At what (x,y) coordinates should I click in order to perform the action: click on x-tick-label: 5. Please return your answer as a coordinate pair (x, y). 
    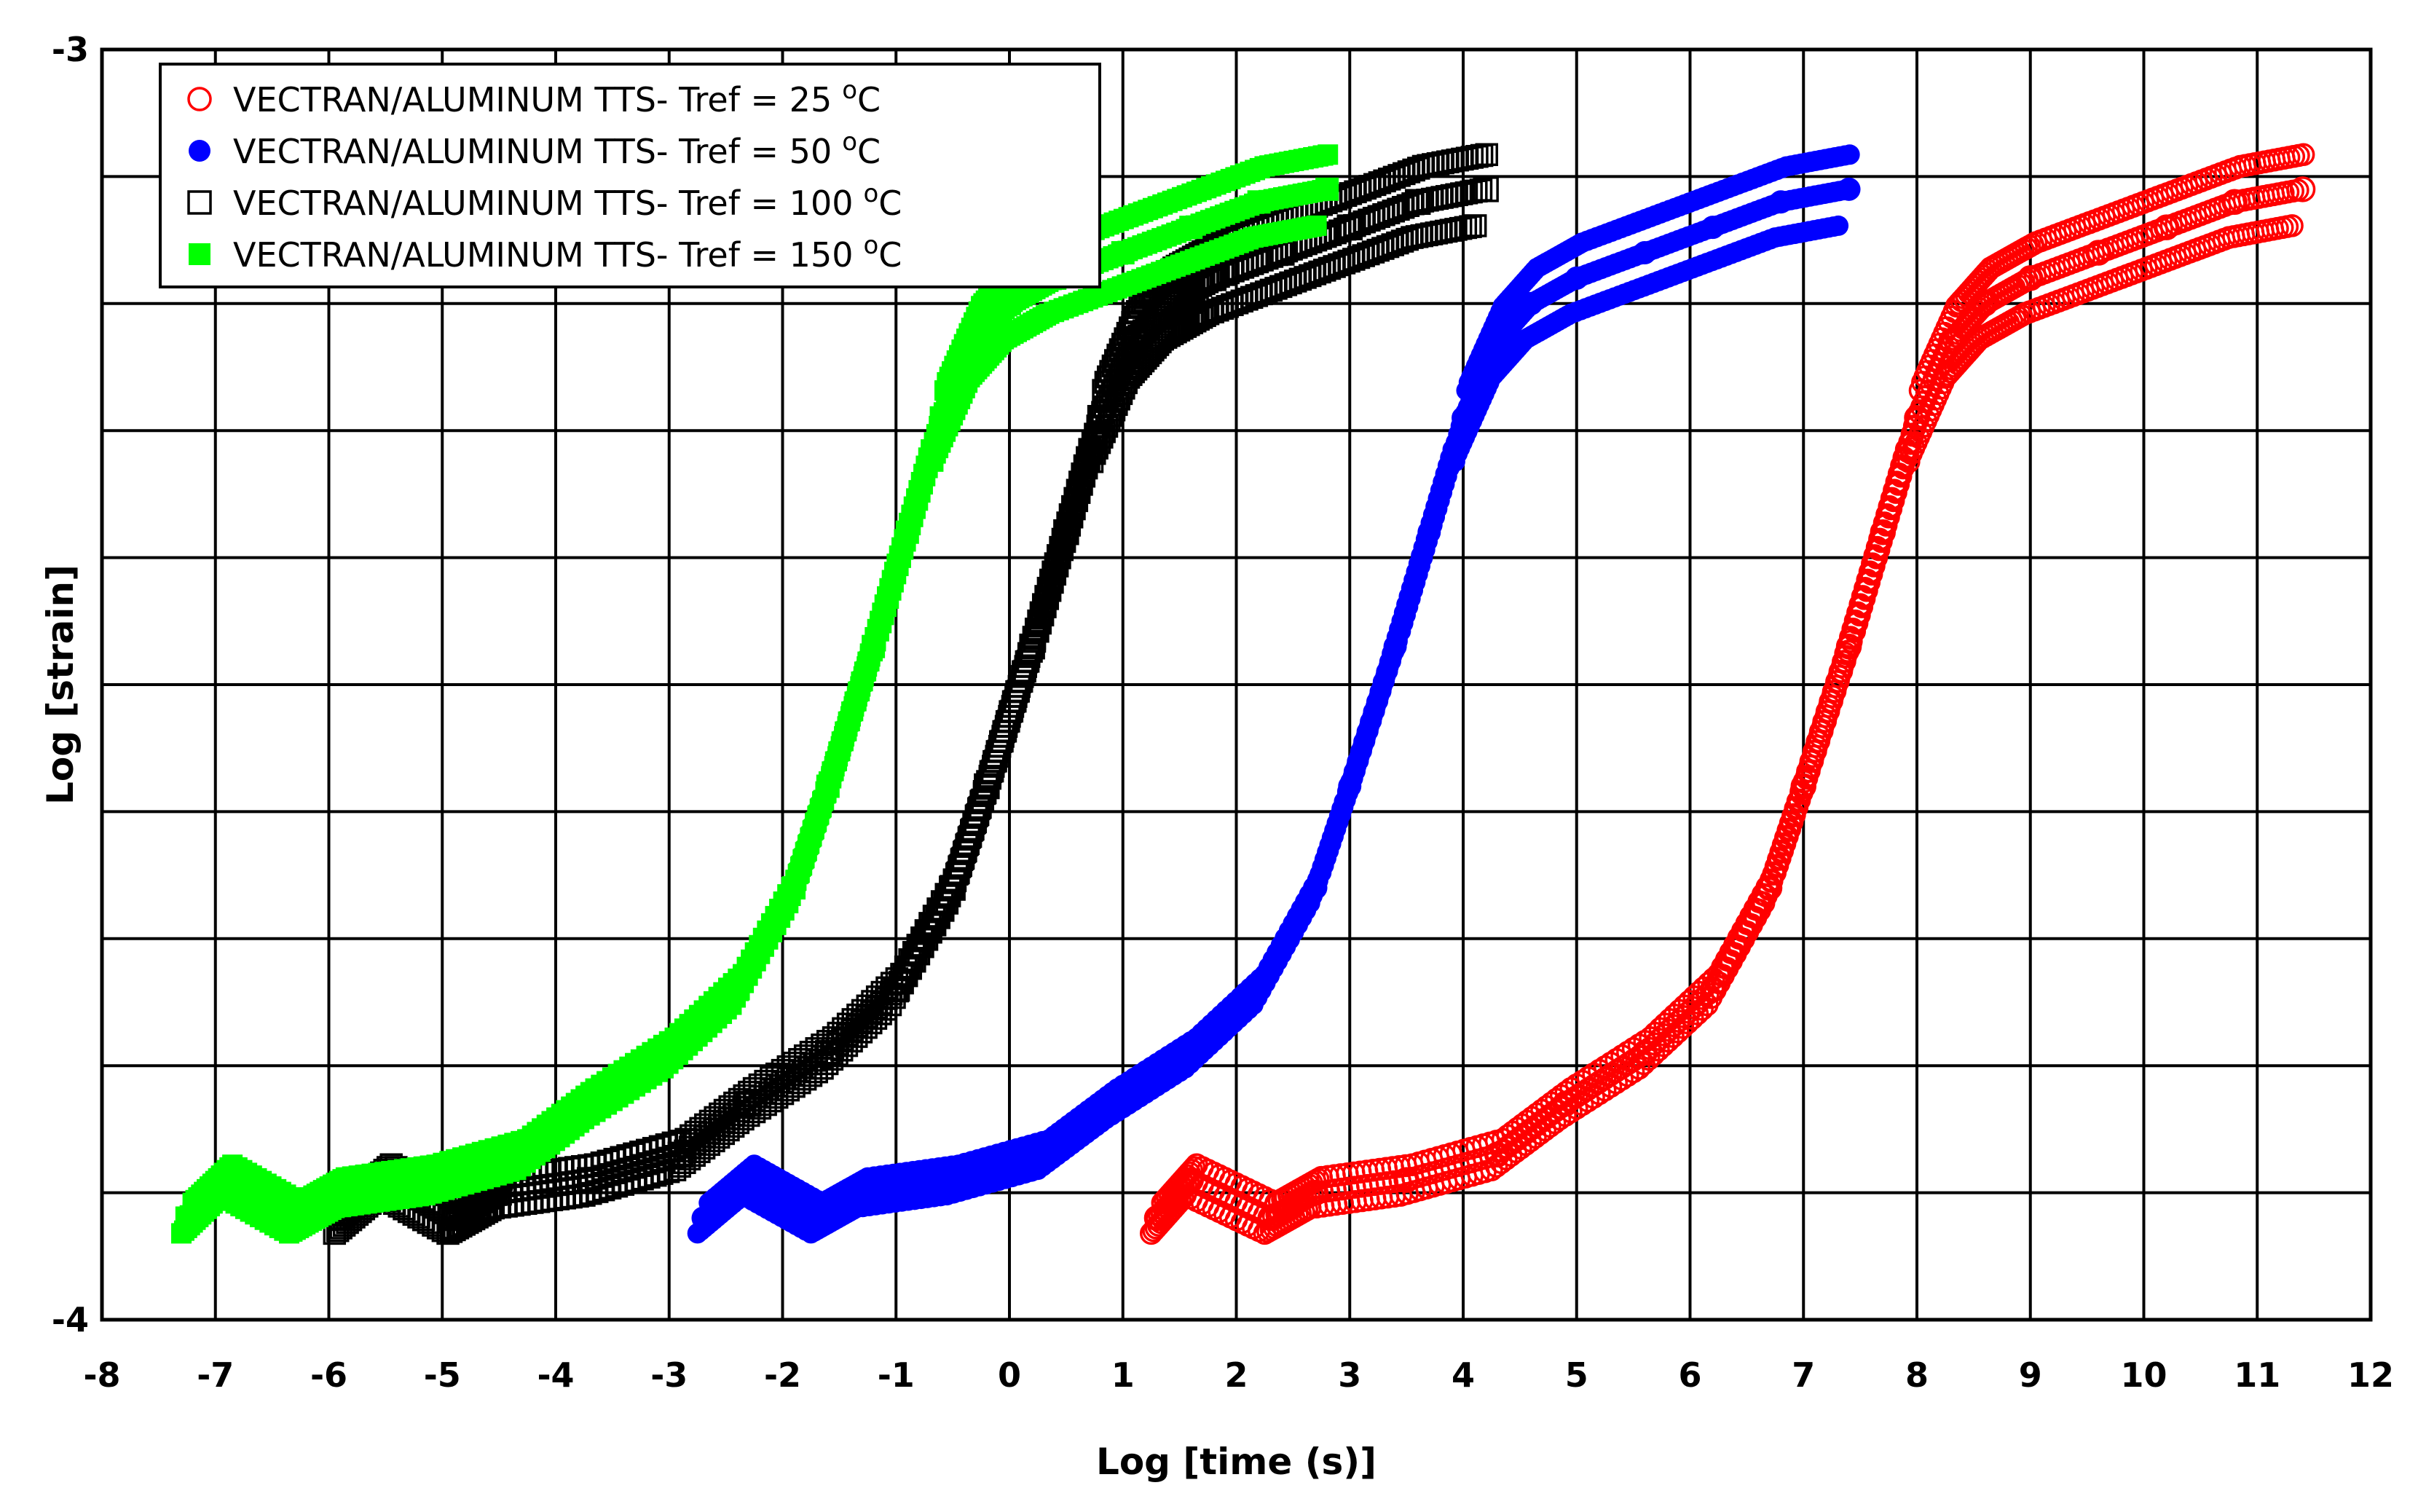
    Looking at the image, I should click on (1576, 1375).